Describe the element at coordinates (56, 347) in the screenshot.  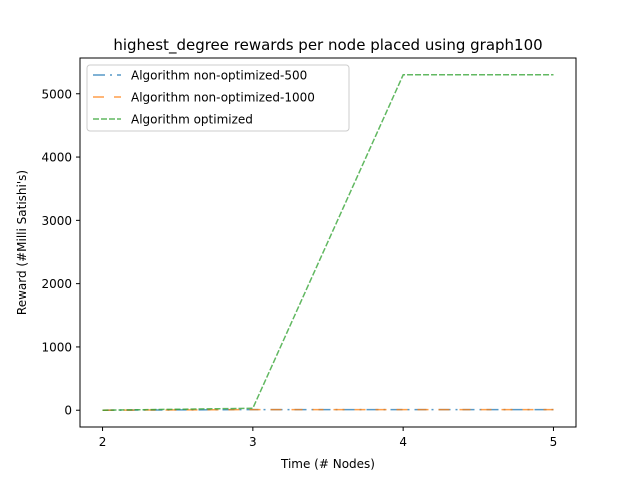
I see `y-tick-label: 1000` at that location.